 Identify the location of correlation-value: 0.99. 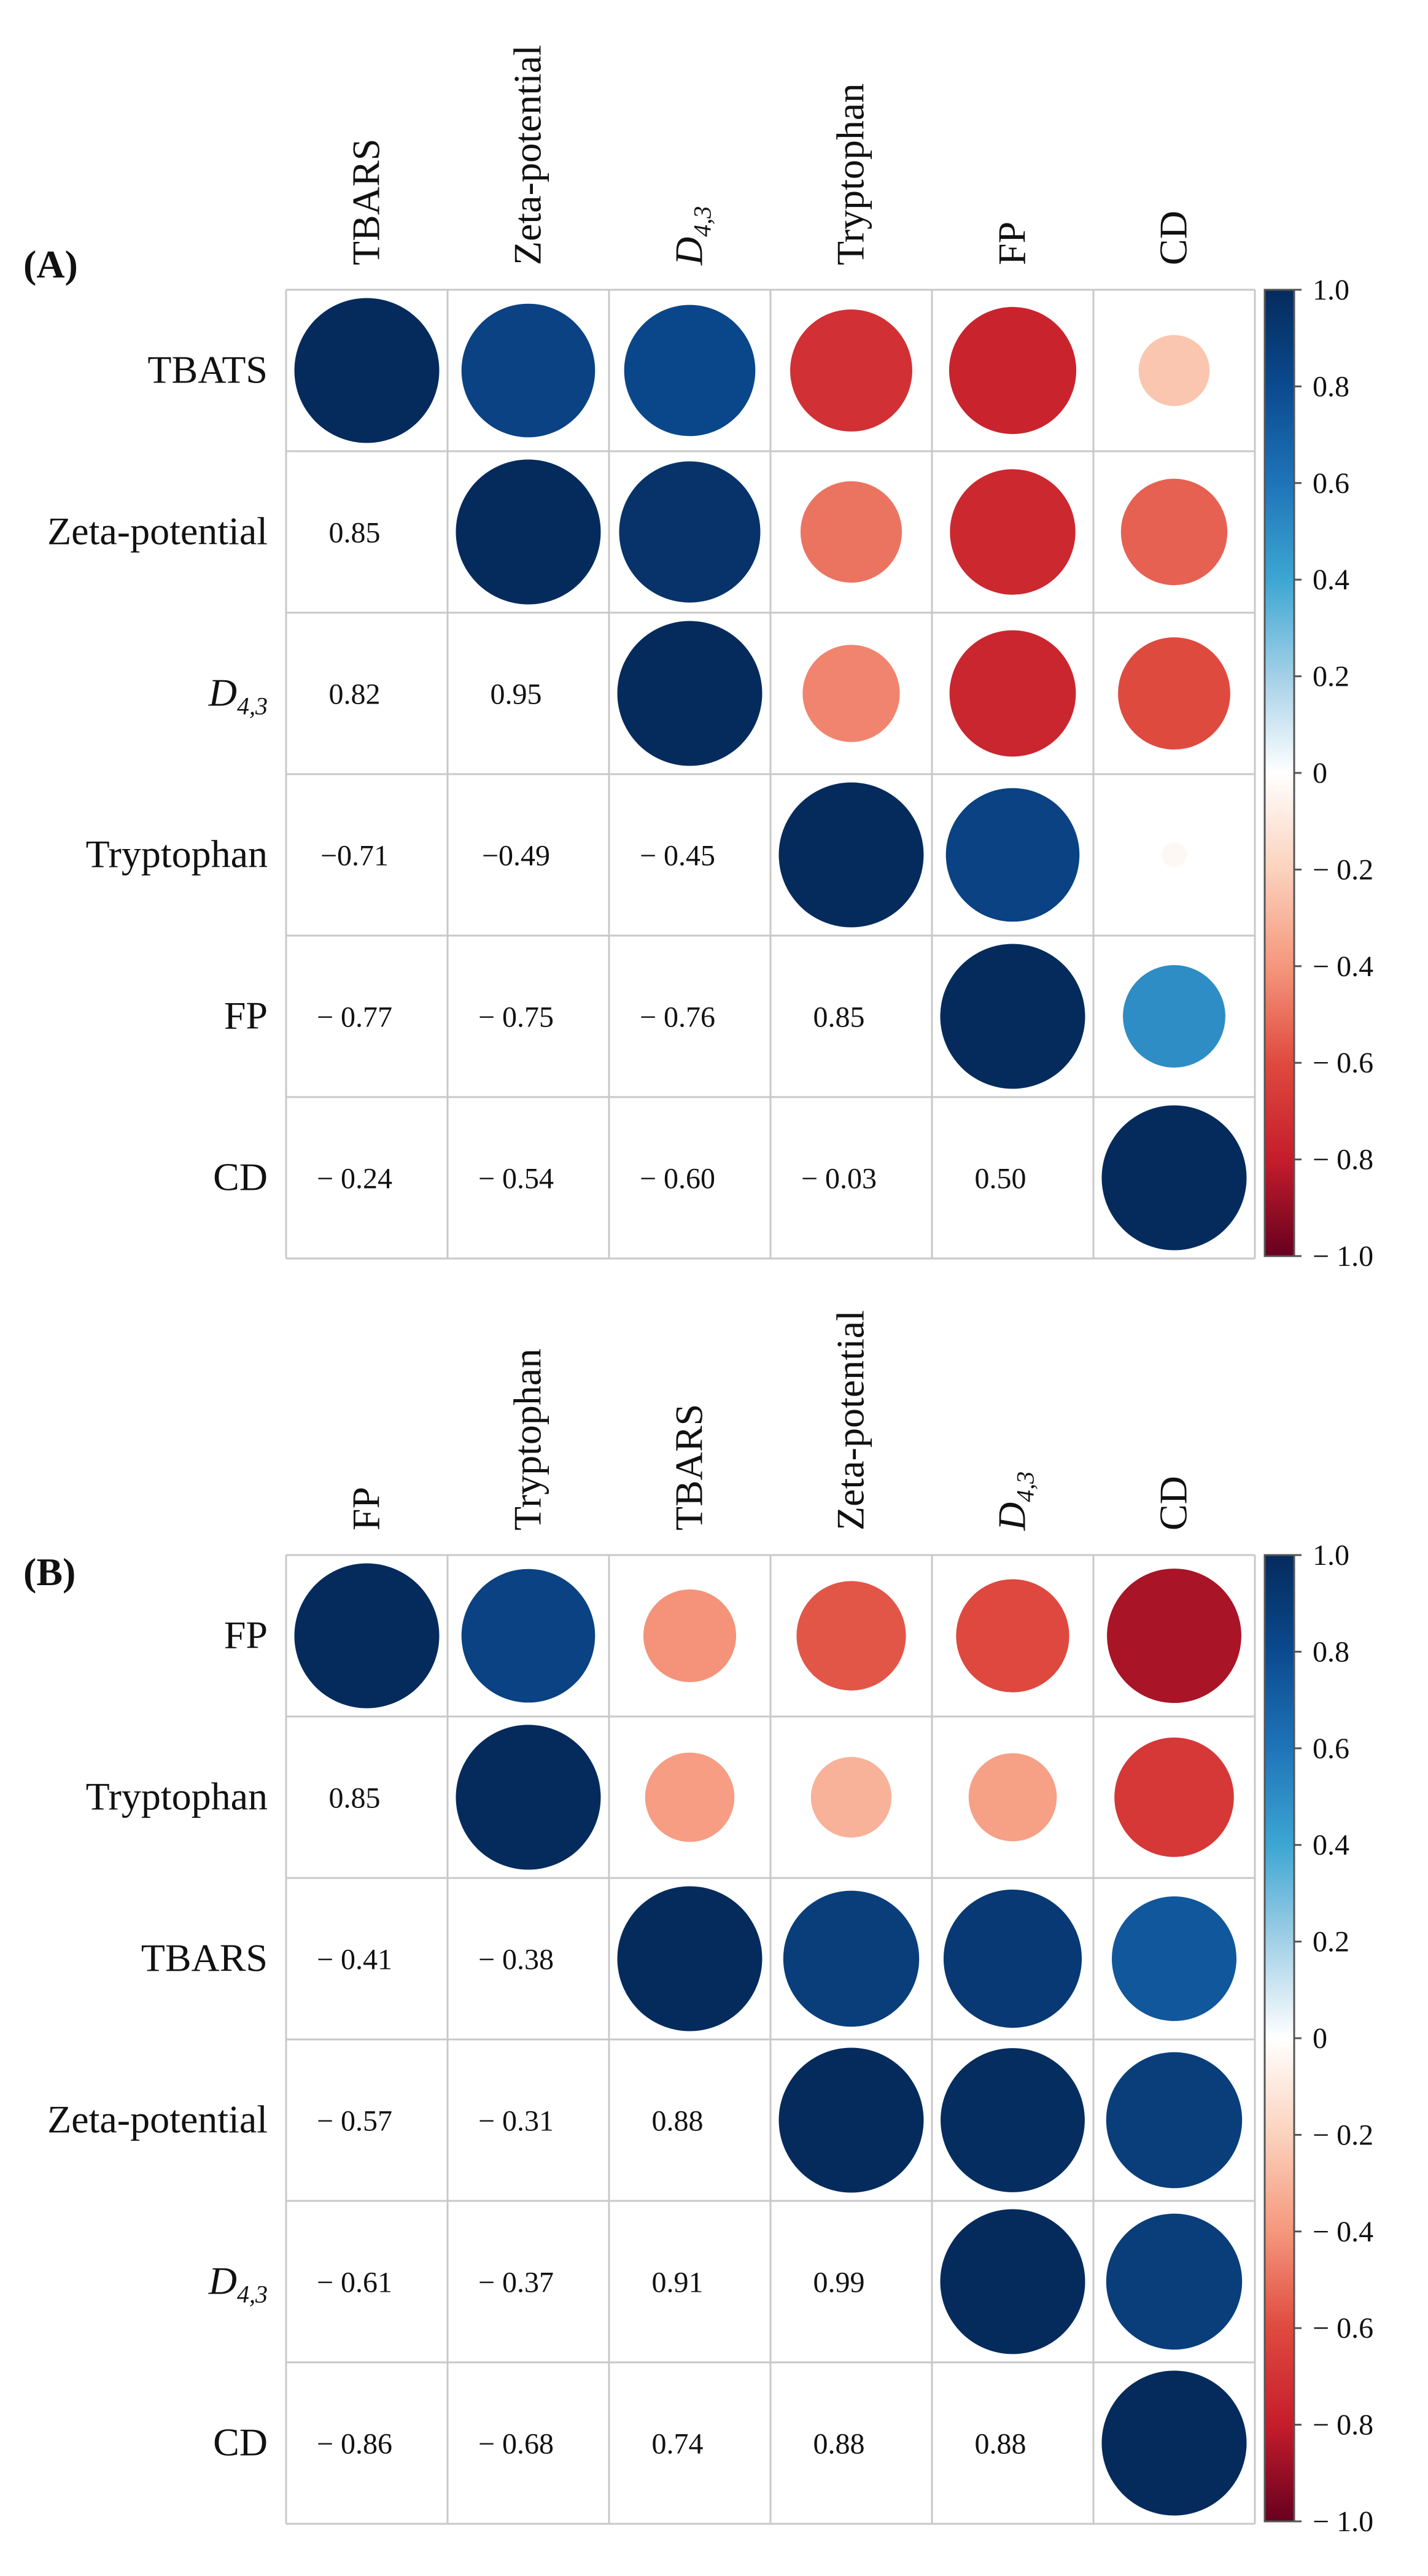
(839, 2283).